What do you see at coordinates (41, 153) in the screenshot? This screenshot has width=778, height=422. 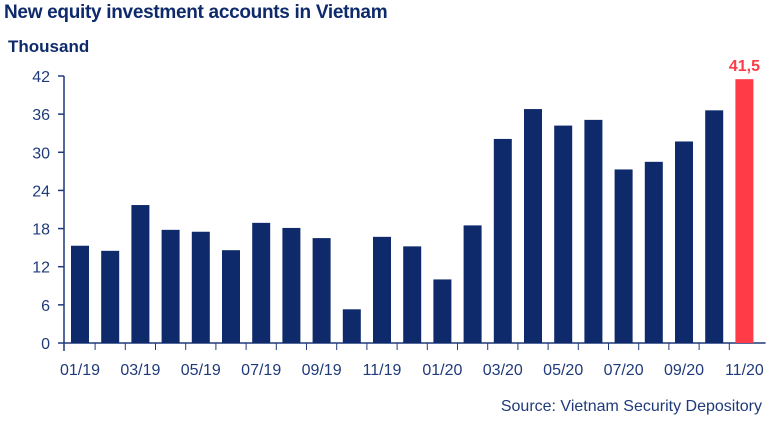 I see `y-tick-label: 30` at bounding box center [41, 153].